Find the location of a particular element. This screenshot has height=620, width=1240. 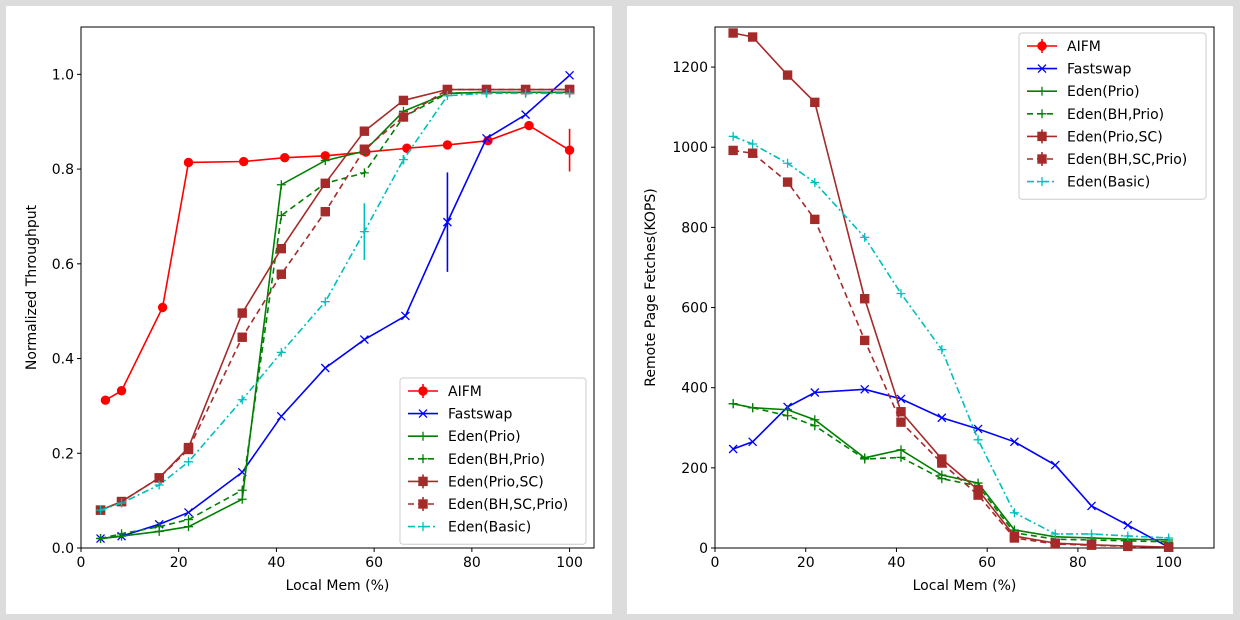

legend-label: Eden(Prio) is located at coordinates (1103, 92).